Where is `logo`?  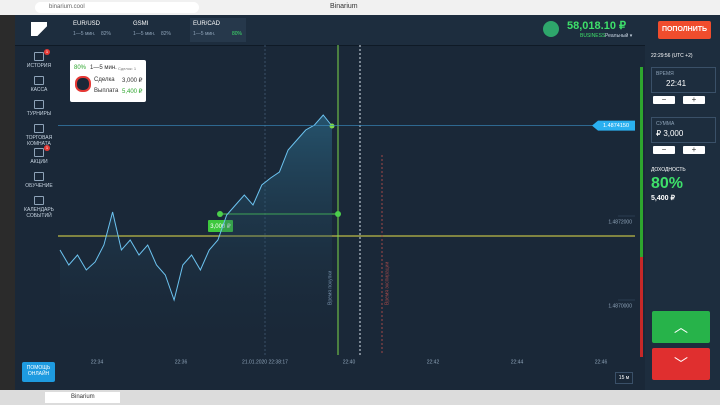 logo is located at coordinates (39, 29).